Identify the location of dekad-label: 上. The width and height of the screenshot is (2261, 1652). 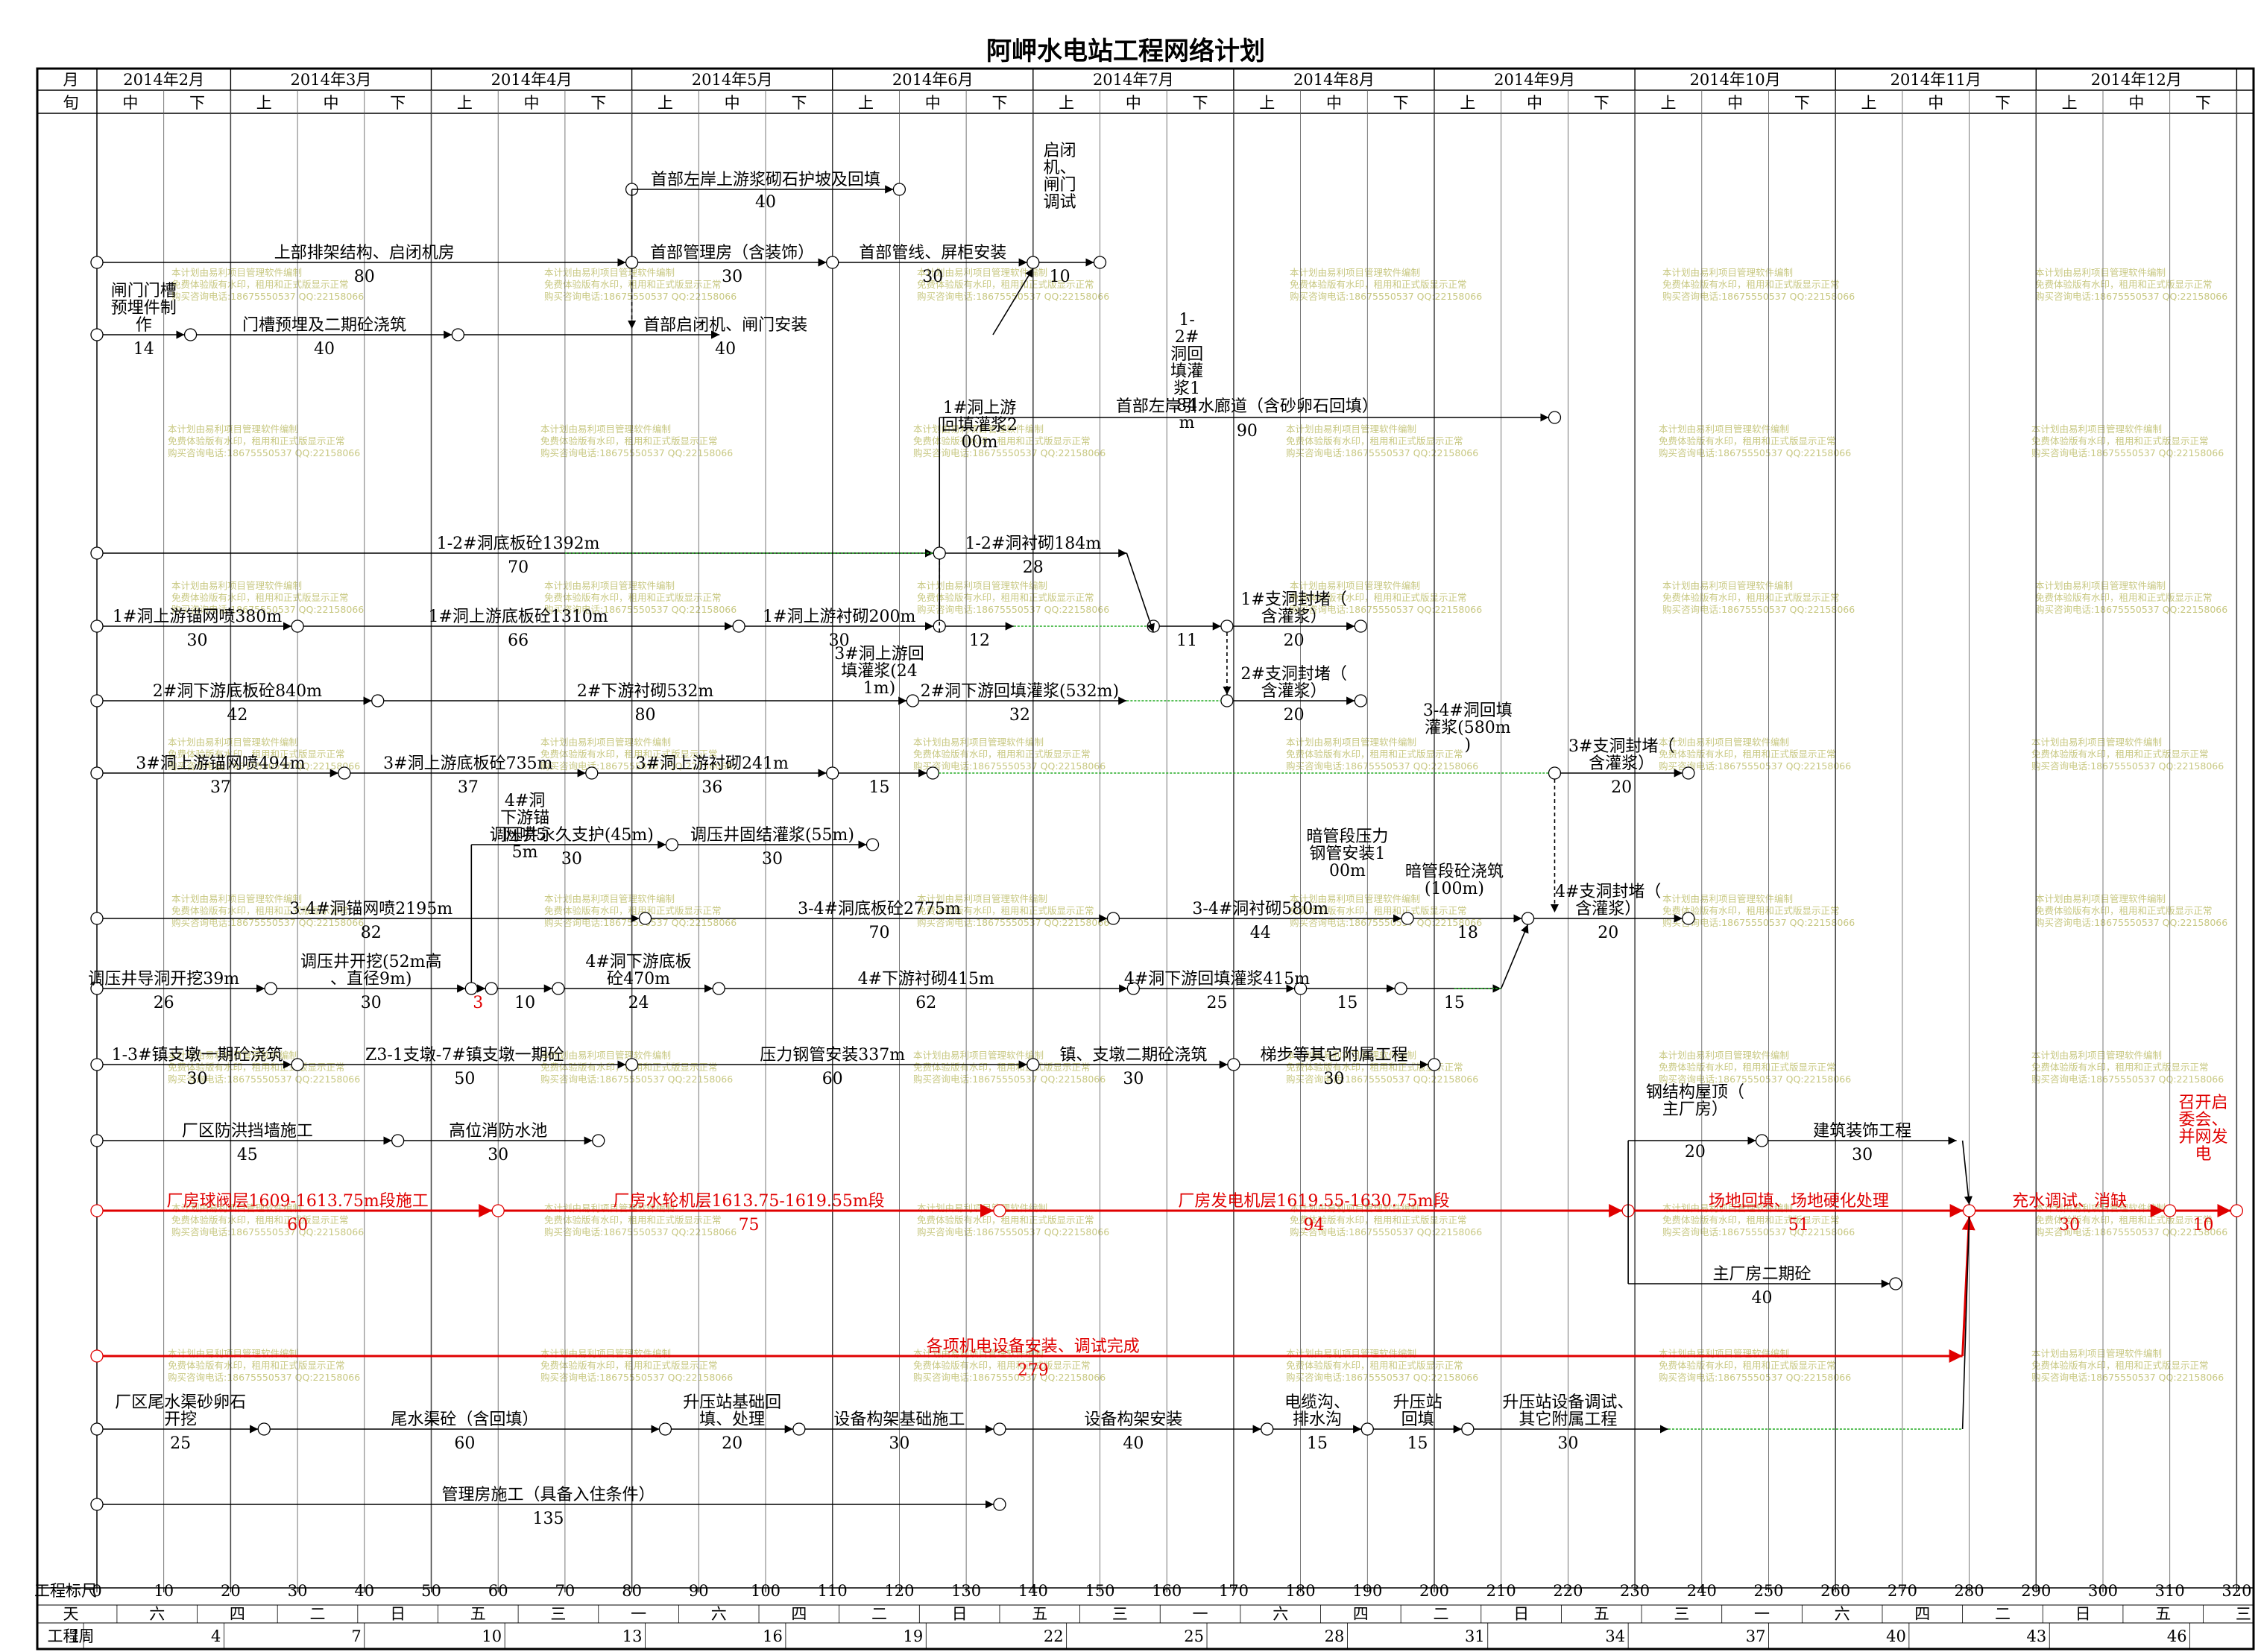
(666, 103).